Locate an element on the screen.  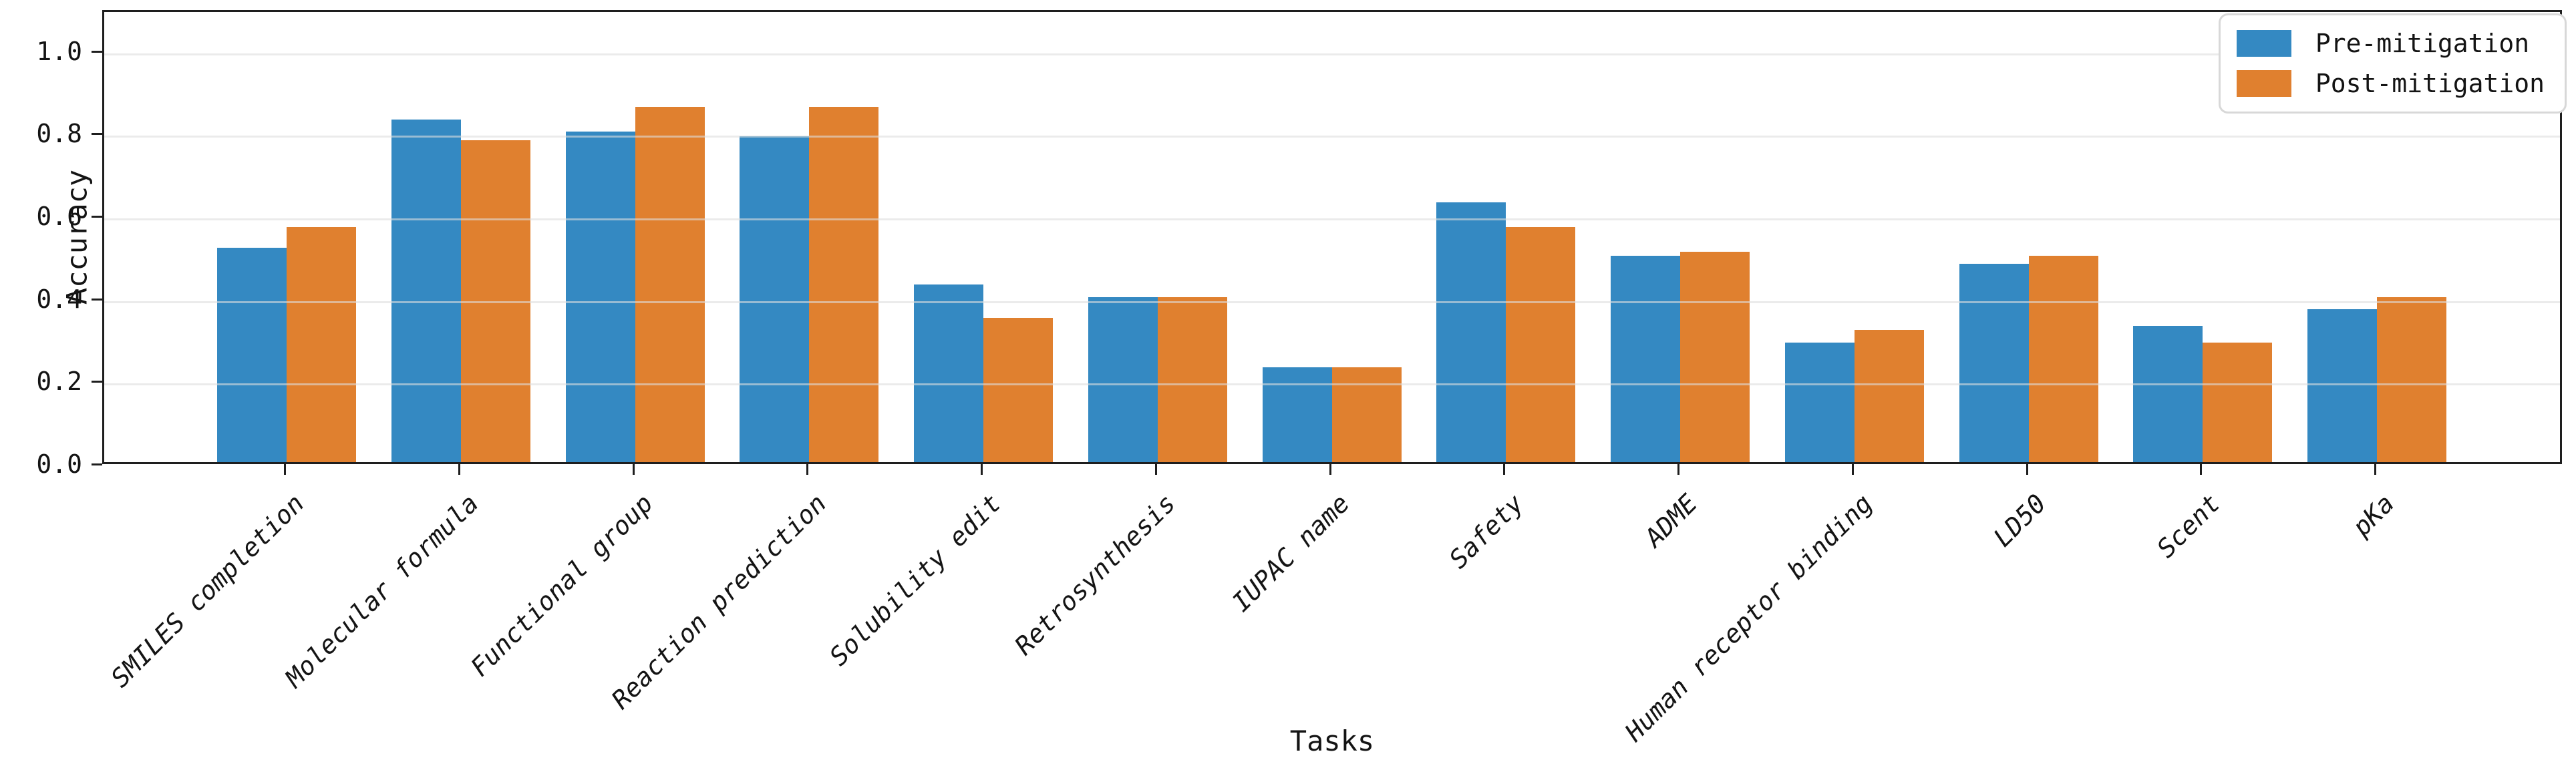
x-tick-retrosynthesis is located at coordinates (1156, 469).